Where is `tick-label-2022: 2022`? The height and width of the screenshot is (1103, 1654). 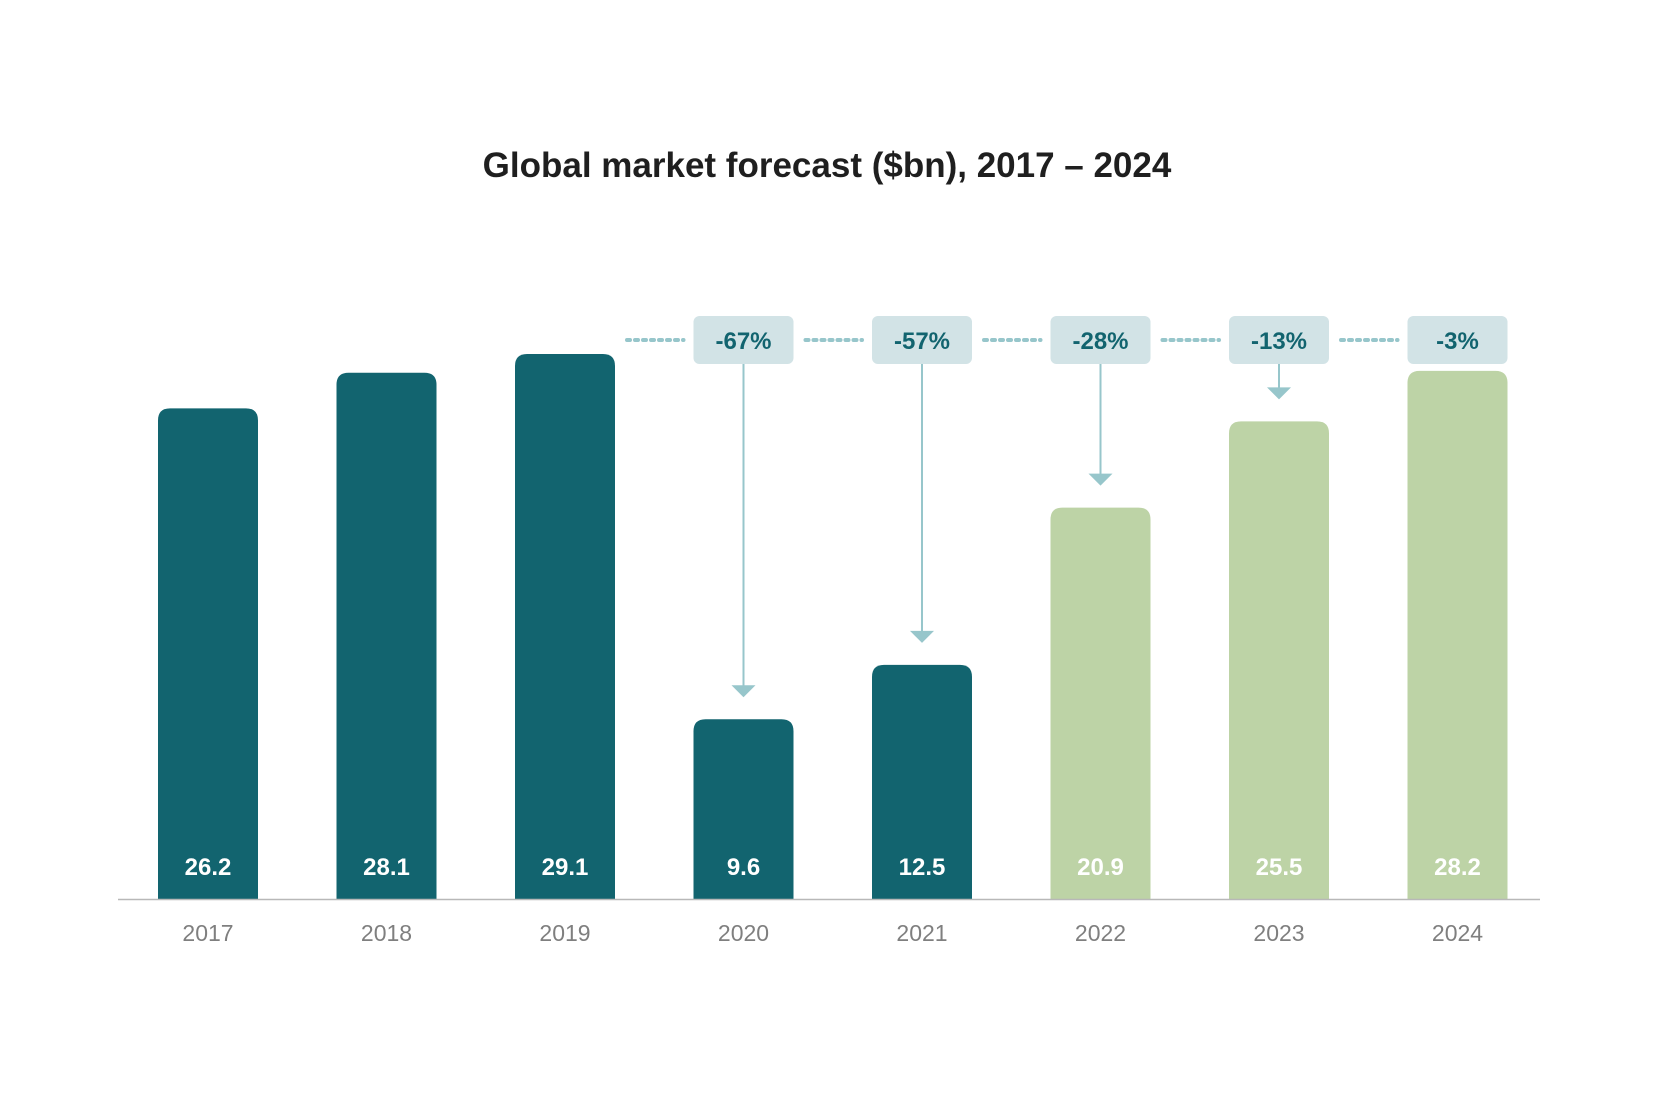
tick-label-2022: 2022 is located at coordinates (1100, 933).